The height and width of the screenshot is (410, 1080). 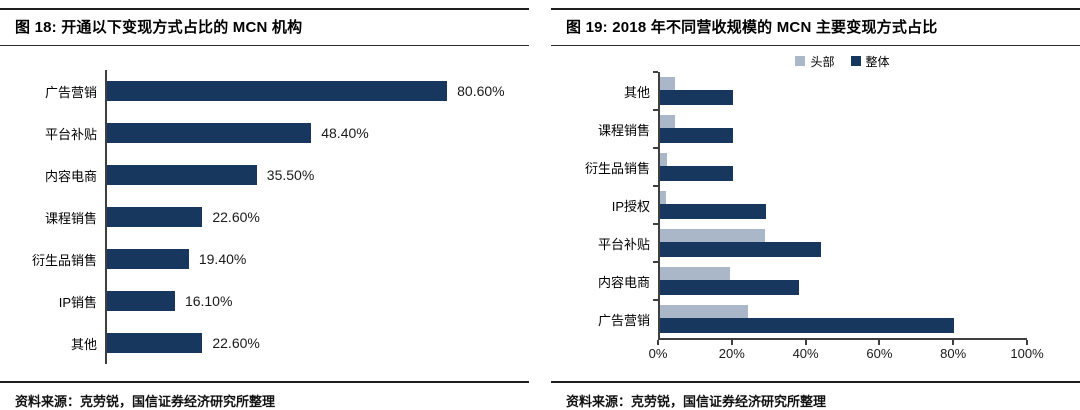 I want to click on footer-rule, so click(x=264, y=382).